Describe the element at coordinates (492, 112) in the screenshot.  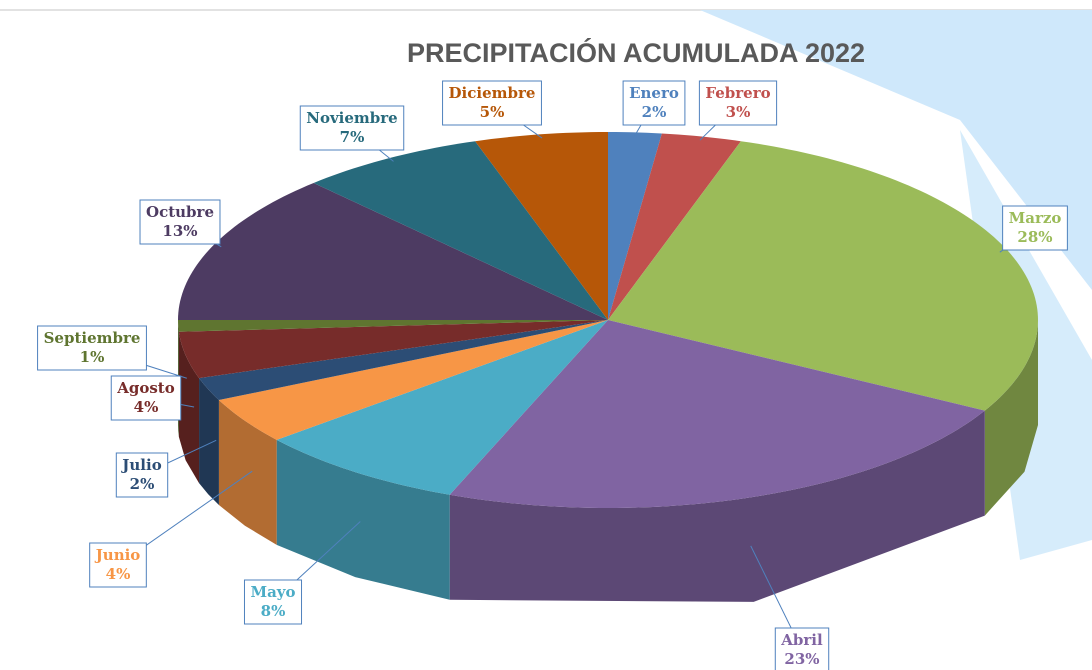
I see `label-value: 5%` at that location.